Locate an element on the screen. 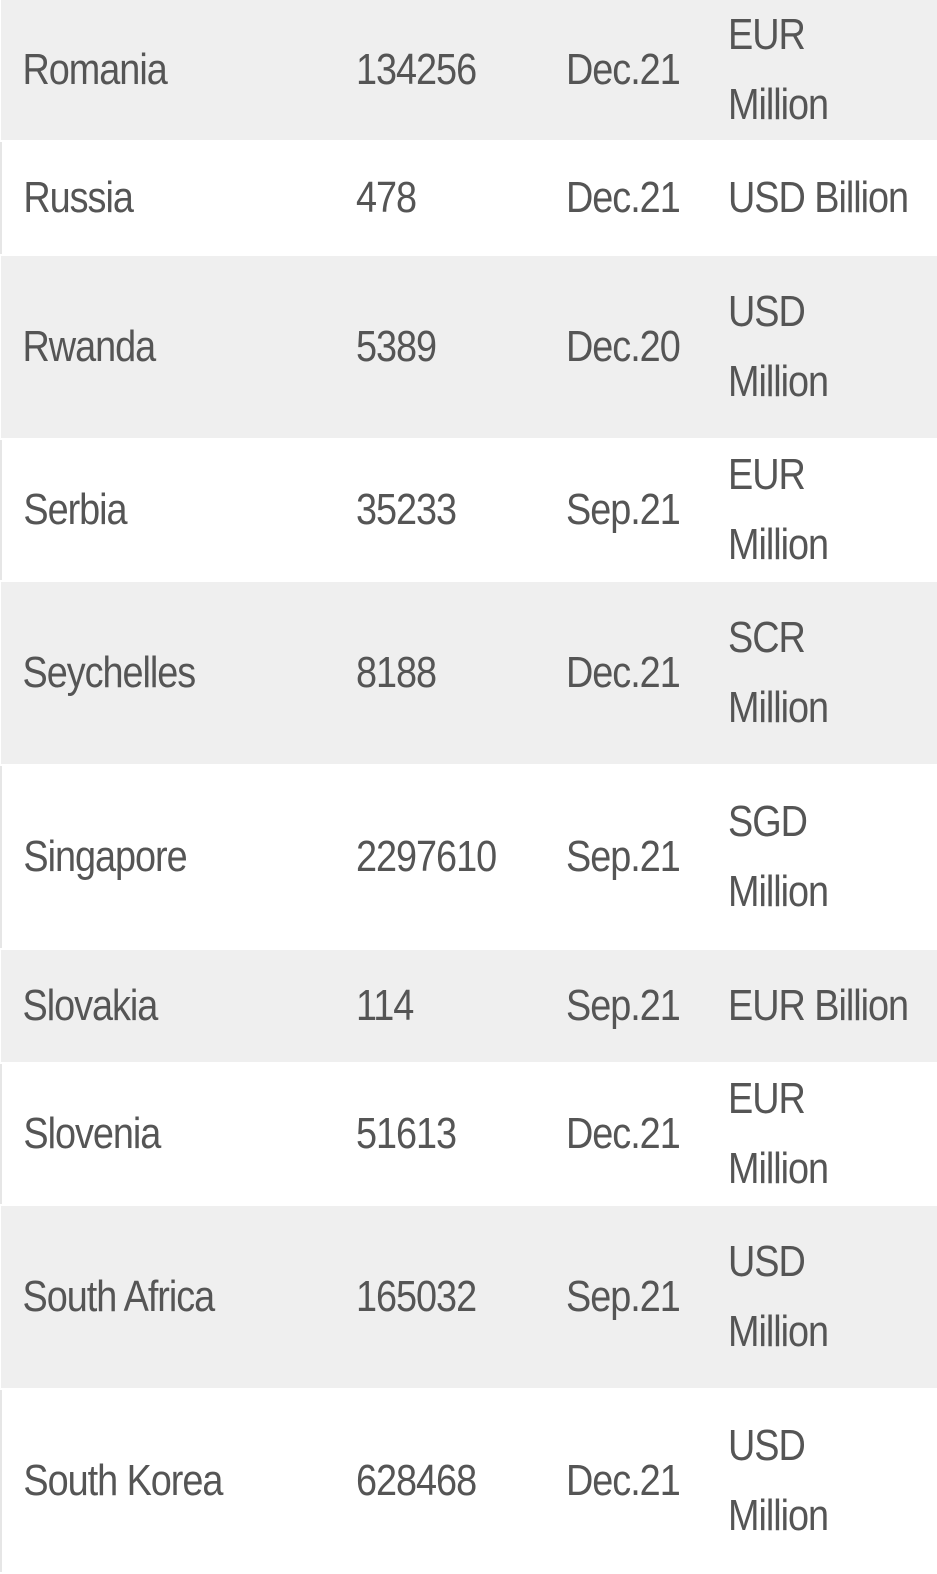 This screenshot has width=937, height=1574. country-cell: South Korea is located at coordinates (123, 1480).